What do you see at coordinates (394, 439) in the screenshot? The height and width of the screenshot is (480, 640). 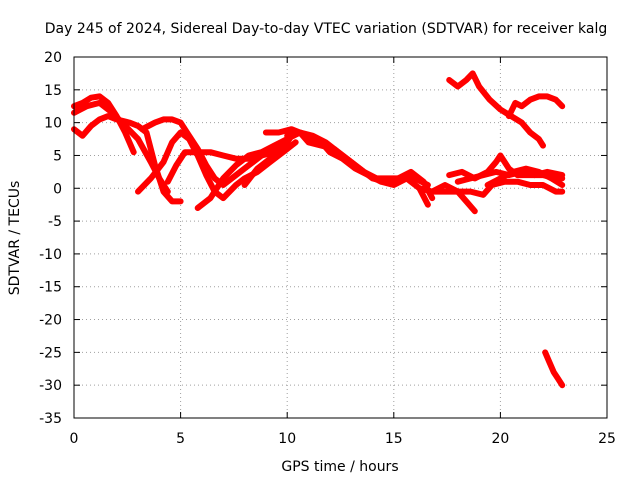 I see `x-tick-label: 15` at bounding box center [394, 439].